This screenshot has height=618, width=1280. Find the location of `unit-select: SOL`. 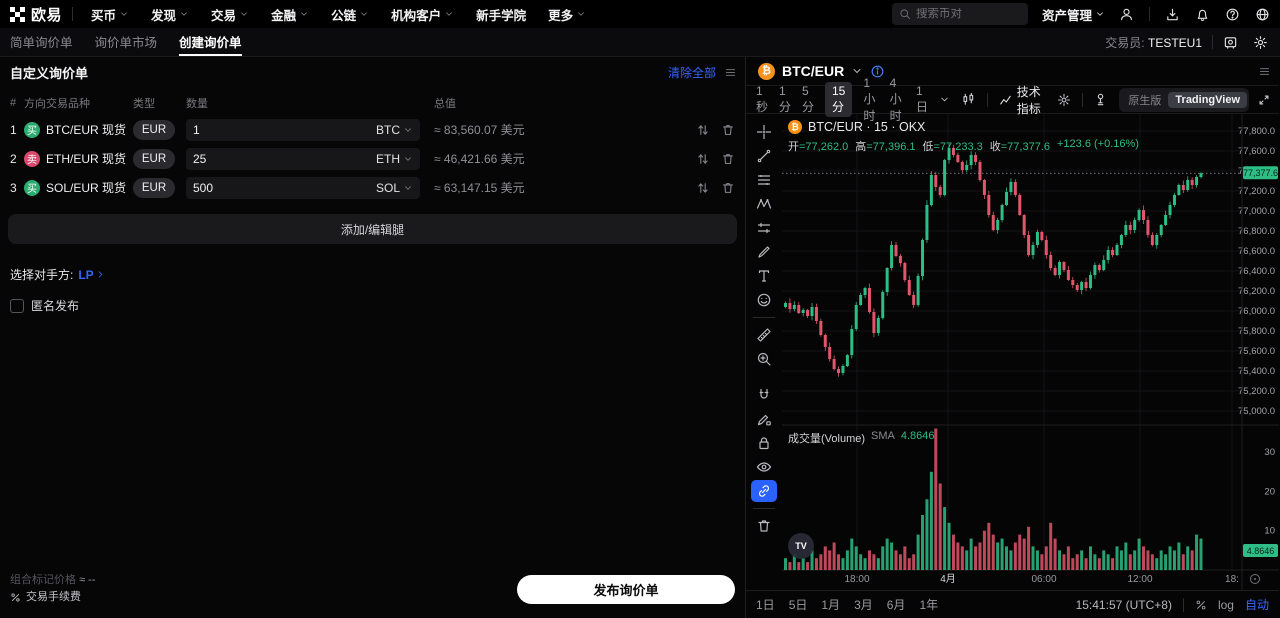

unit-select: SOL is located at coordinates (394, 188).